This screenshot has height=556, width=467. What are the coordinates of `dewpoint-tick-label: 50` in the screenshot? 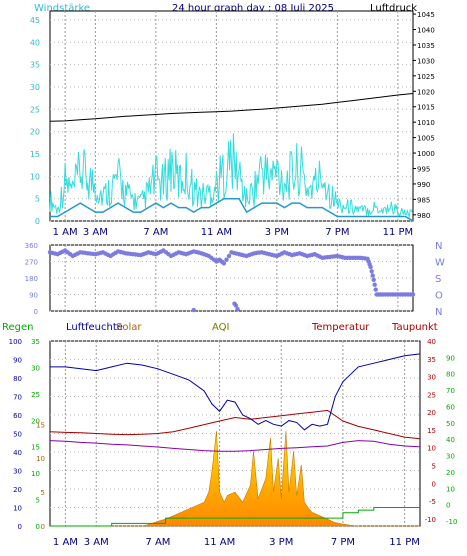 It's located at (450, 424).